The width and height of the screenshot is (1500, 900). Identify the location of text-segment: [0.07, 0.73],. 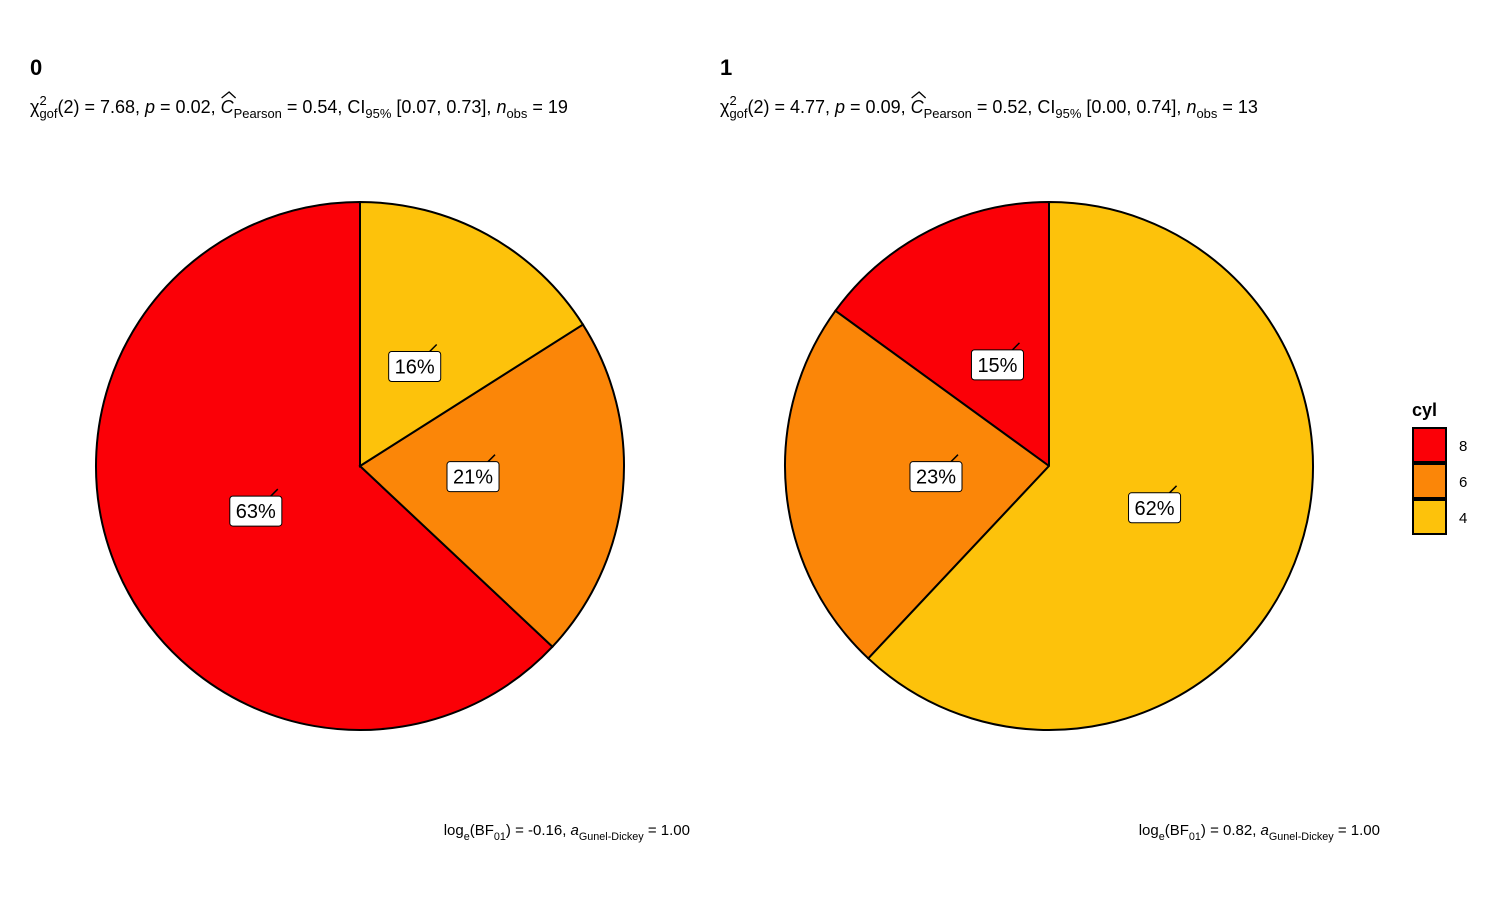
(443, 107).